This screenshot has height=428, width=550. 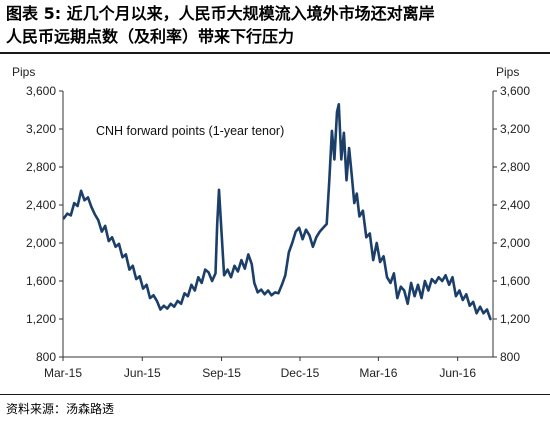 What do you see at coordinates (515, 319) in the screenshot?
I see `y-tick-label-right: 1,200` at bounding box center [515, 319].